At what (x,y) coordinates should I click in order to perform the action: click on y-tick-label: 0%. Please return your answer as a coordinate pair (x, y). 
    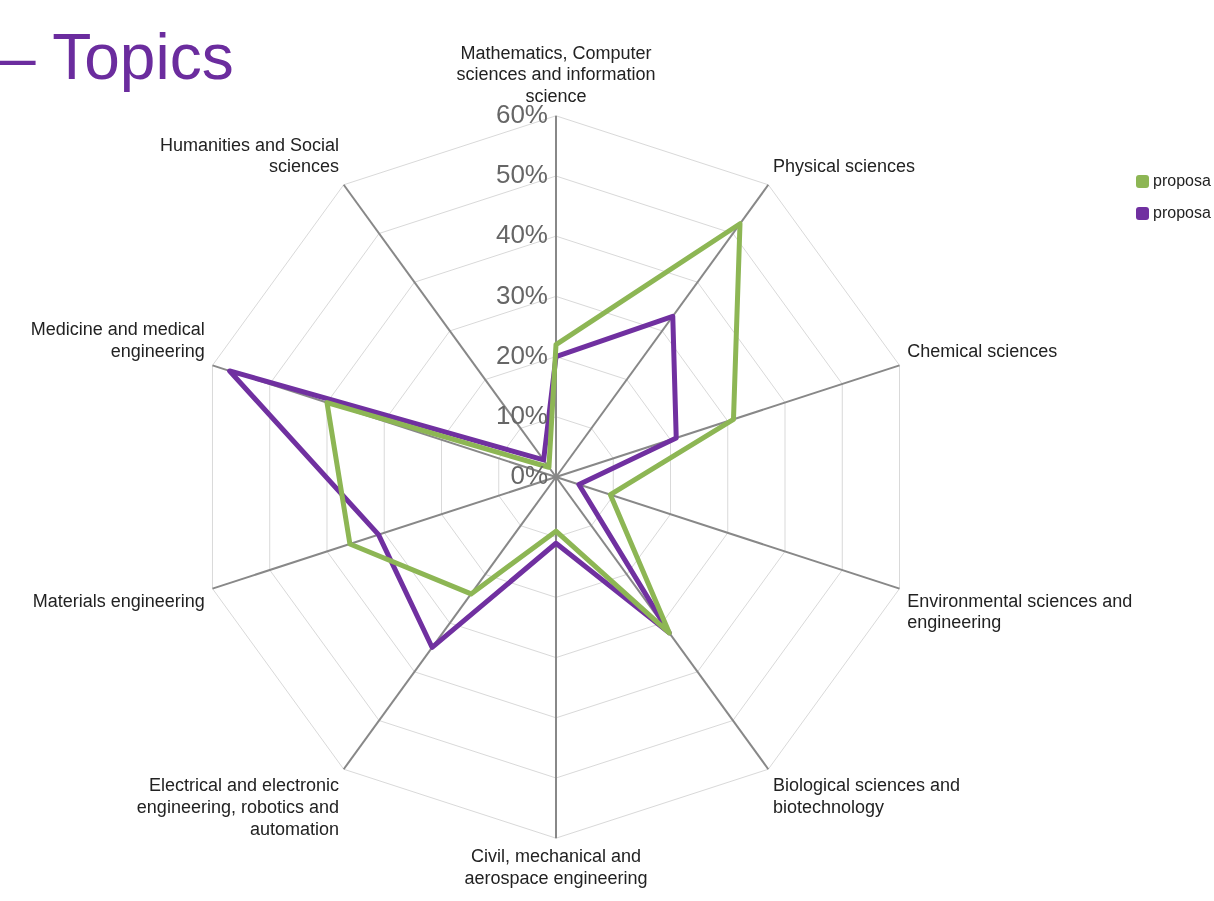
    Looking at the image, I should click on (529, 475).